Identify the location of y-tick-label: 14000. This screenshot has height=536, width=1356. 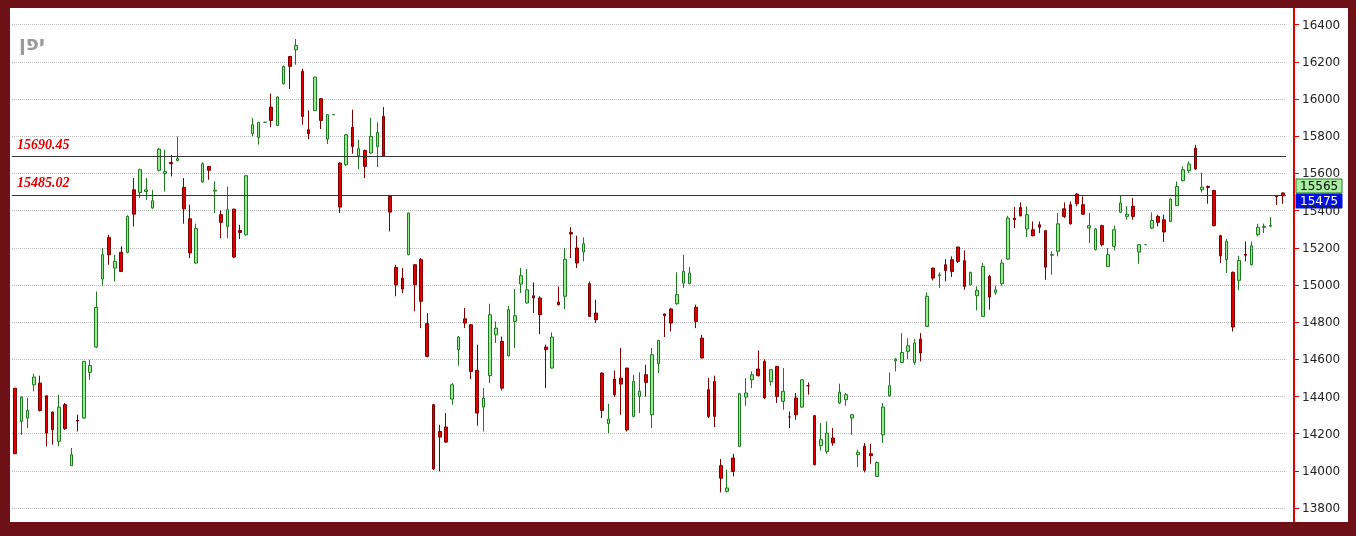
(1321, 470).